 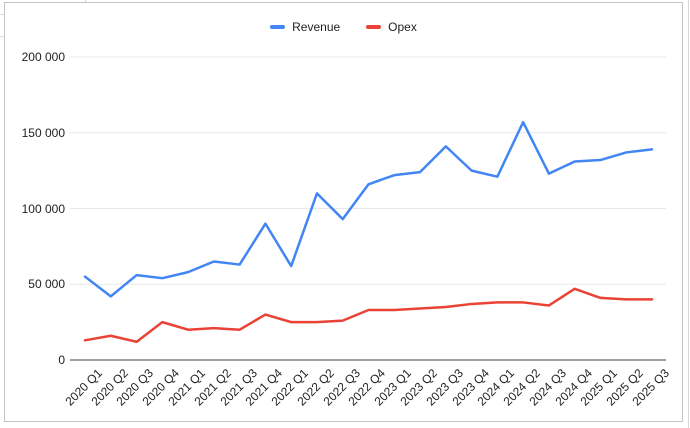 I want to click on y-axis-tick-label: 150 000, so click(x=43, y=132).